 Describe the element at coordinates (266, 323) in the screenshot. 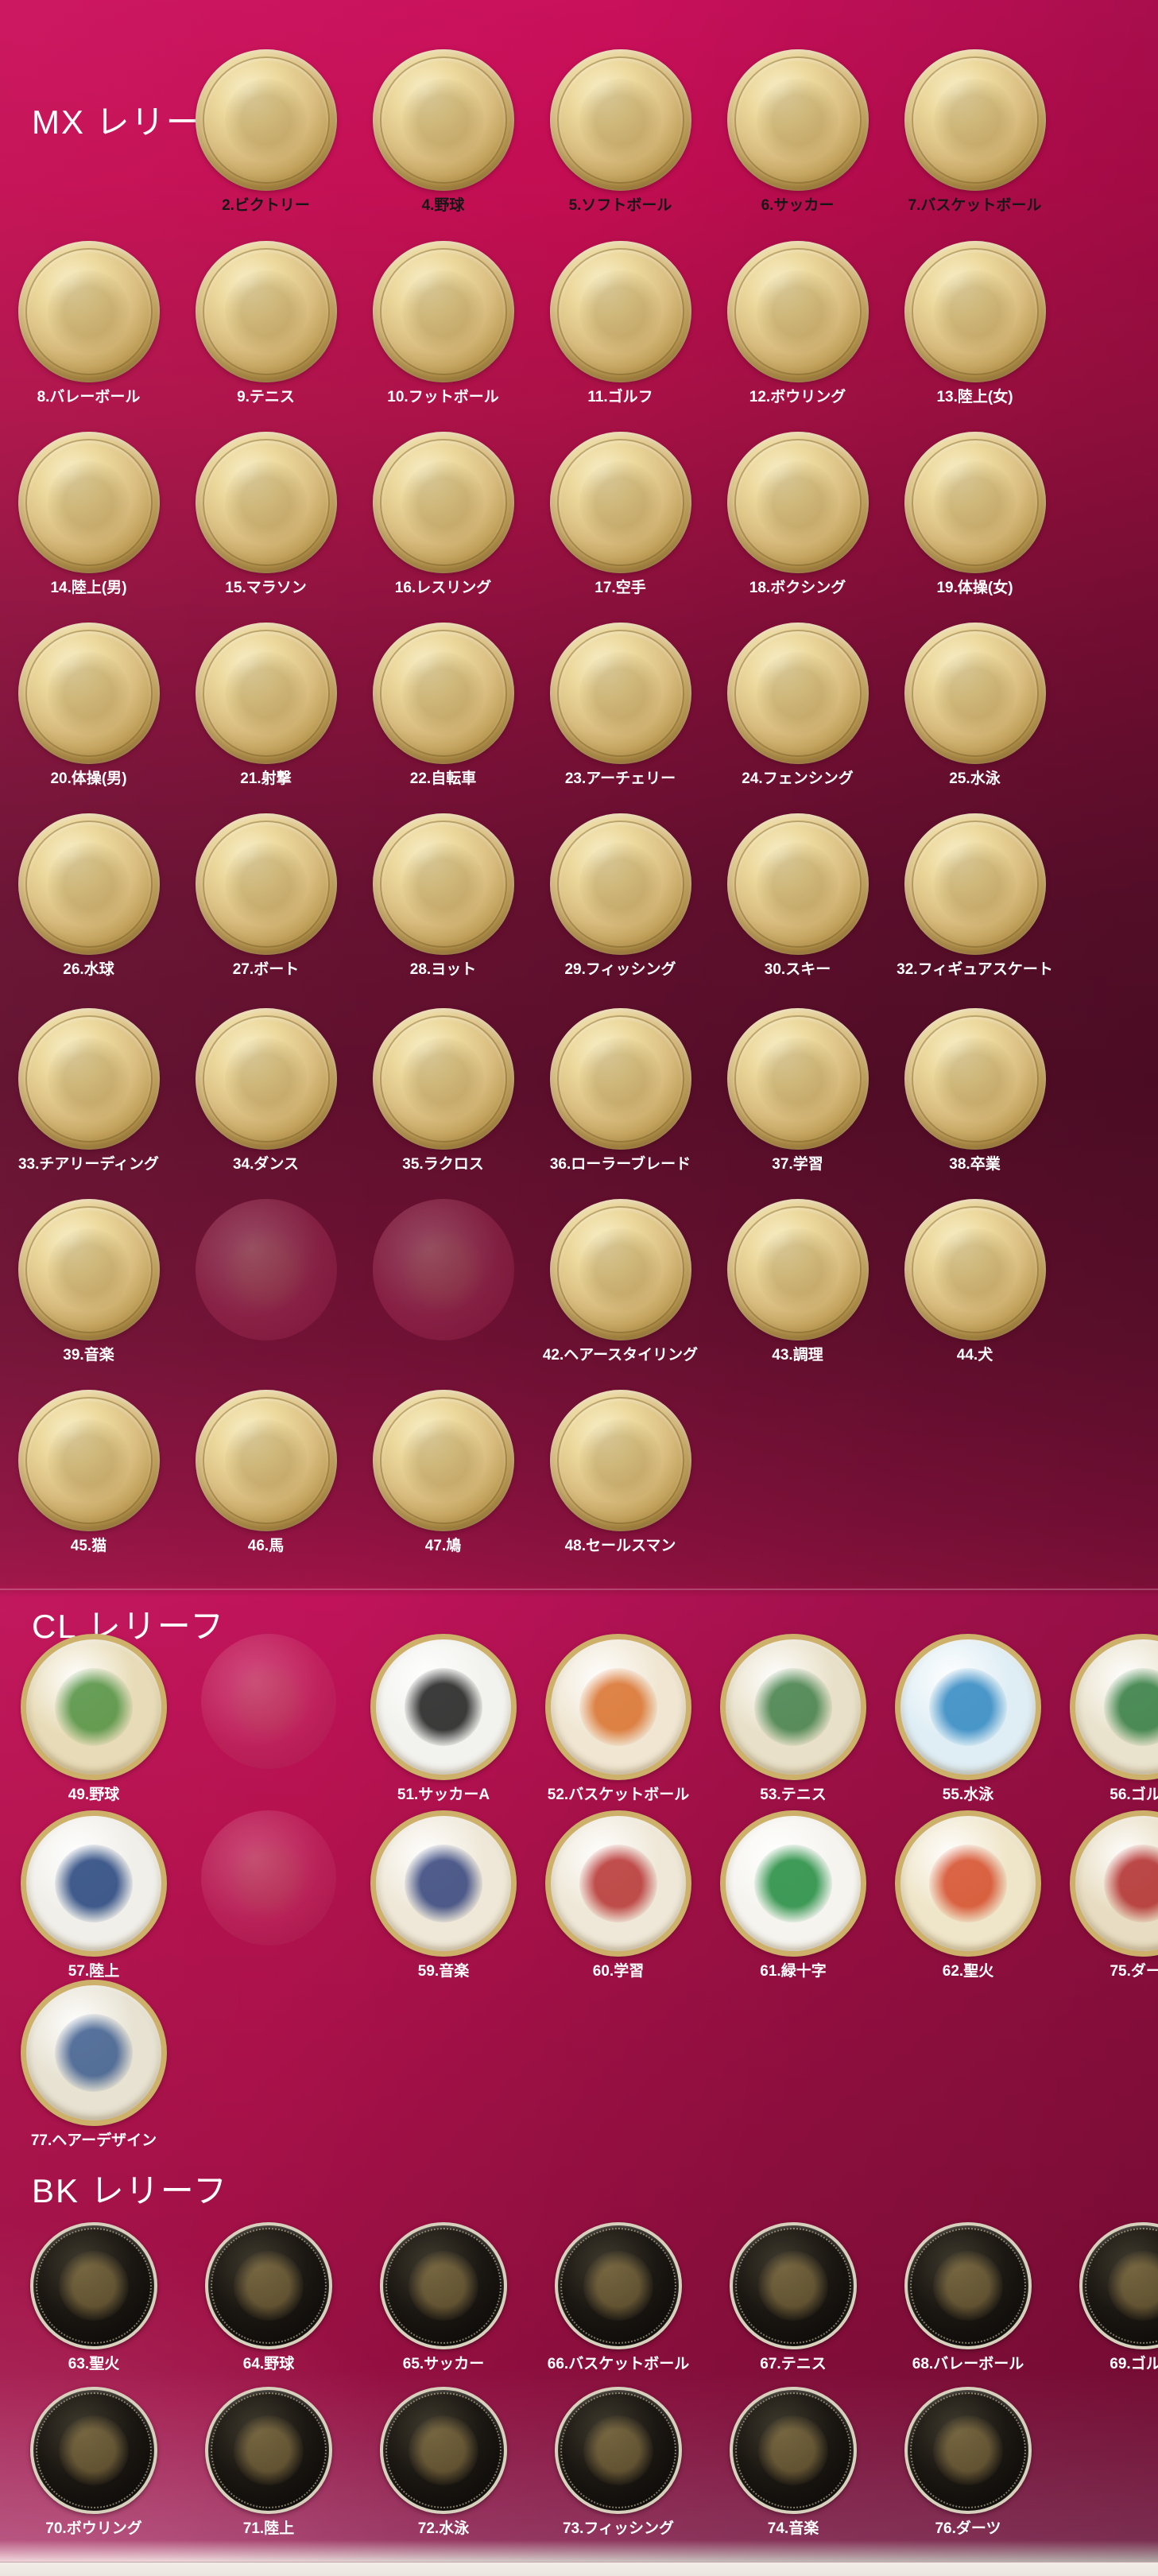

I see `medal-cell: 9.テニス` at that location.